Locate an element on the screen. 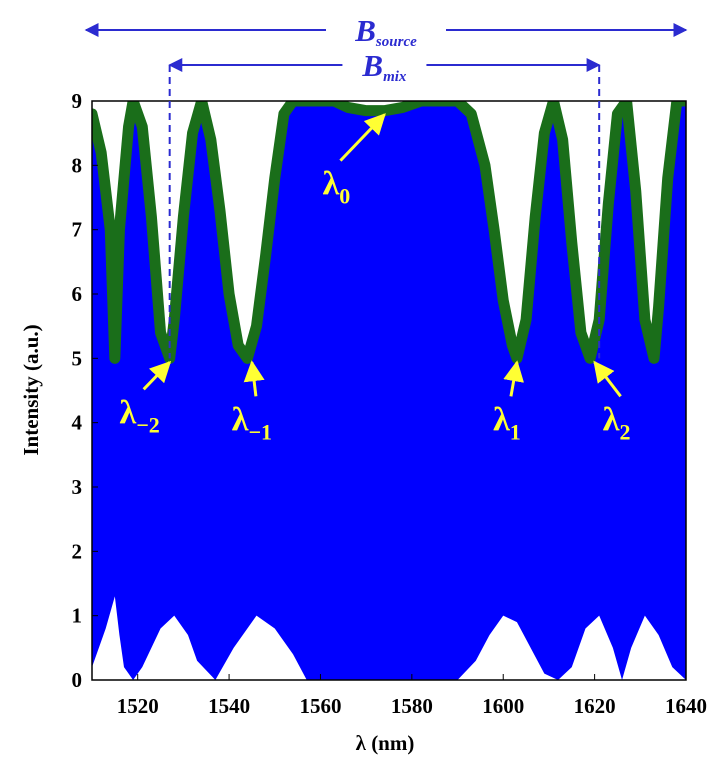  bandwidth-label: Bmix is located at coordinates (384, 66).